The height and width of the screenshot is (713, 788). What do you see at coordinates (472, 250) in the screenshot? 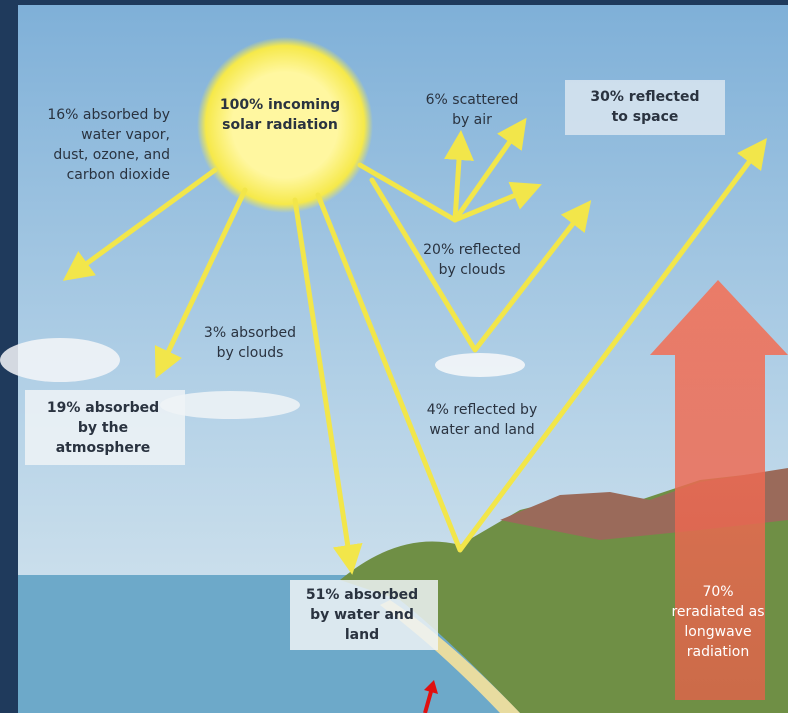
I see `label-text: 20% reflected` at bounding box center [472, 250].